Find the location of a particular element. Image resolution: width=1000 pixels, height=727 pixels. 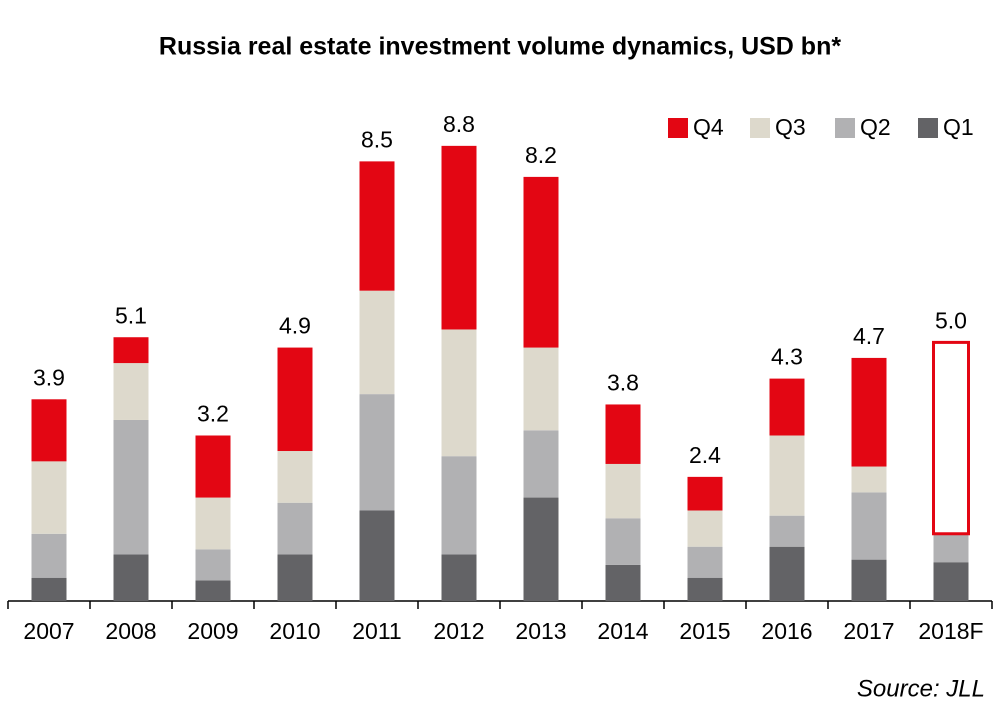

x-tick-label: 2015 is located at coordinates (704, 631).